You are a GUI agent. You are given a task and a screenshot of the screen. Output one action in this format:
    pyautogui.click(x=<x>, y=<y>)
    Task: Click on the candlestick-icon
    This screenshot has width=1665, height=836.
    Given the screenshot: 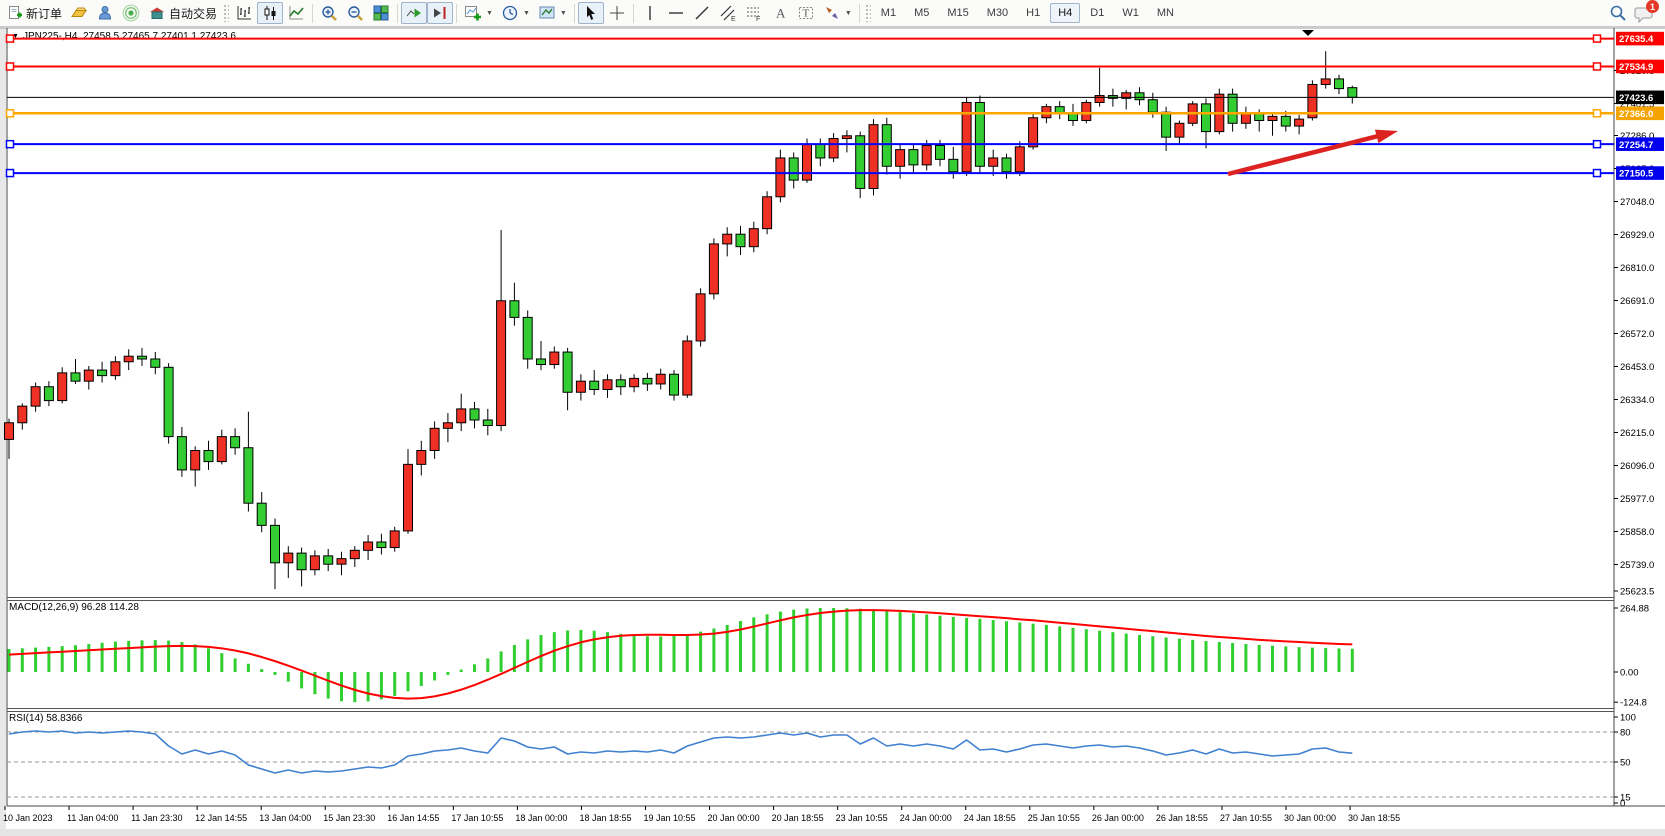 What is the action you would take?
    pyautogui.click(x=270, y=13)
    